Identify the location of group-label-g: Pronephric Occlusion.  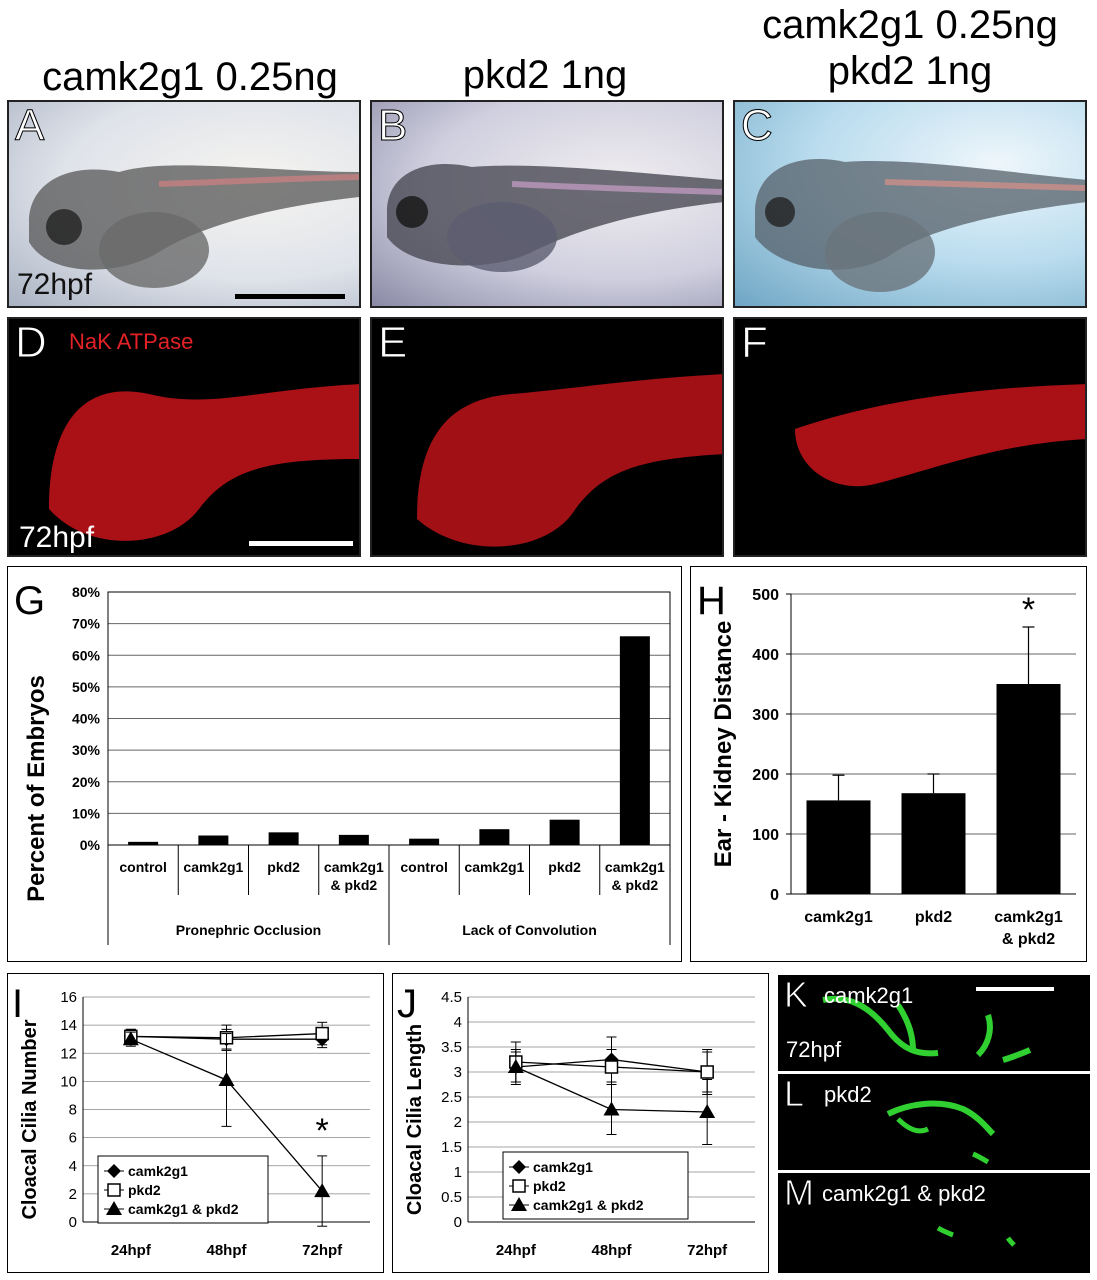
(248, 930).